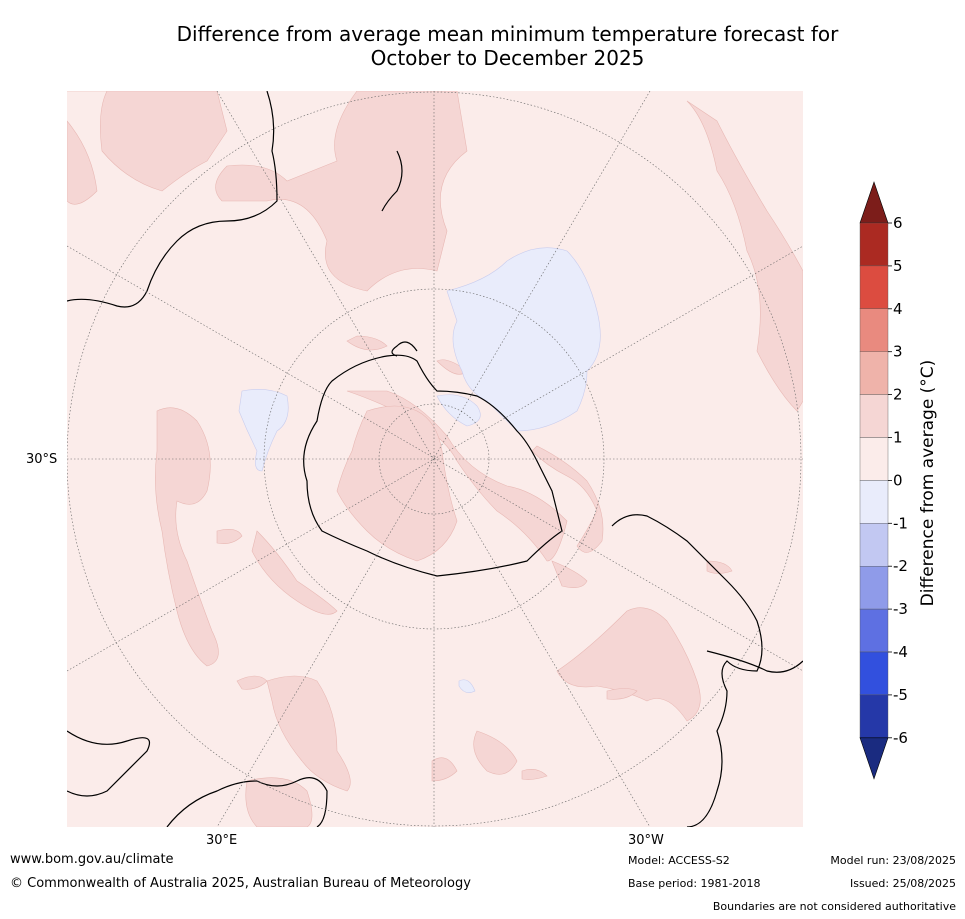  I want to click on colorbar: 6 5 4 3 2 1 0 -1 -2 -3 -4 -5 -6, so click(883, 480).